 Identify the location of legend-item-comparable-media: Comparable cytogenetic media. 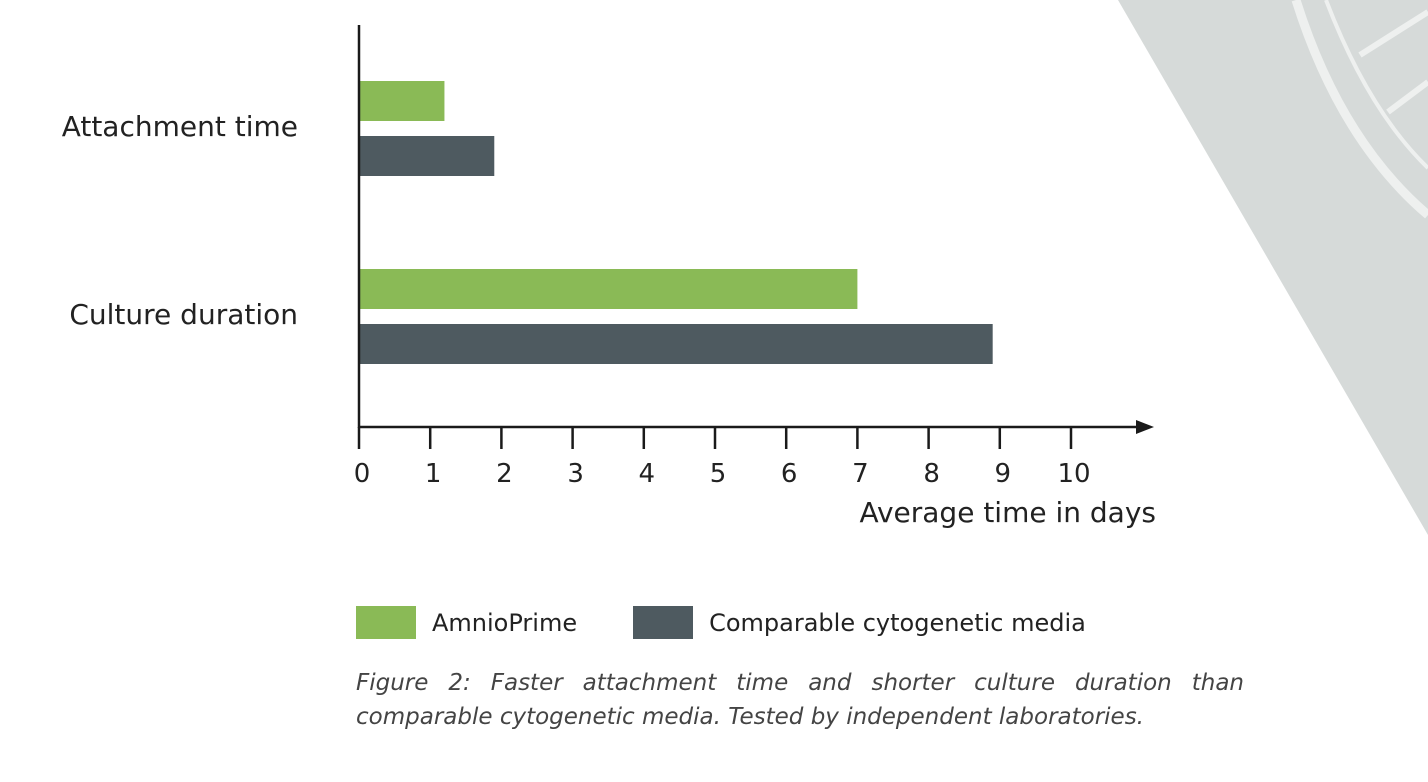
(859, 622).